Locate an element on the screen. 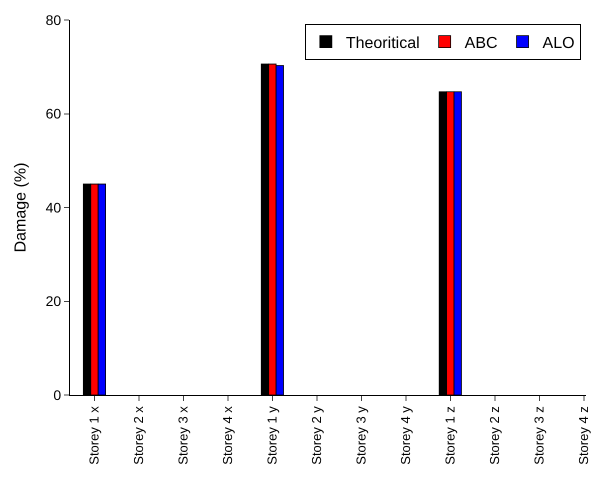 The width and height of the screenshot is (603, 490). y-tick-label: 20 is located at coordinates (54, 301).